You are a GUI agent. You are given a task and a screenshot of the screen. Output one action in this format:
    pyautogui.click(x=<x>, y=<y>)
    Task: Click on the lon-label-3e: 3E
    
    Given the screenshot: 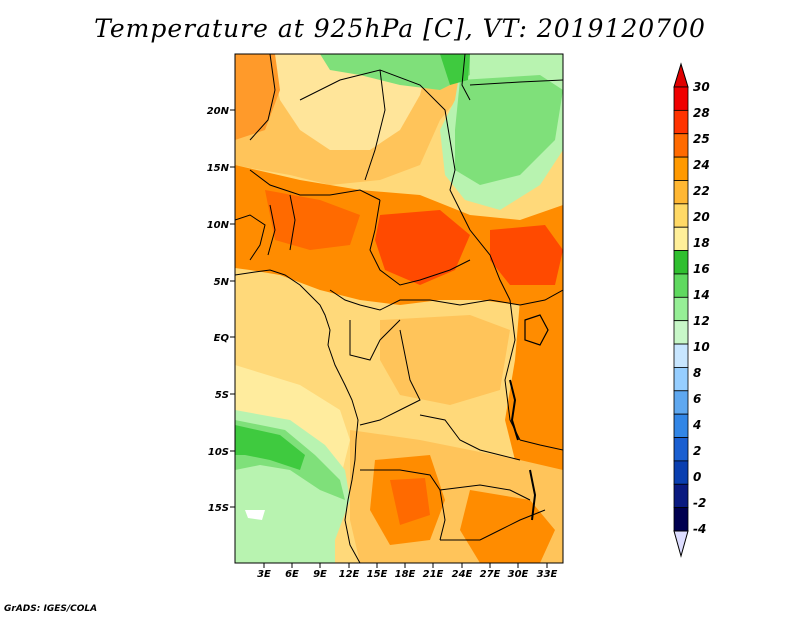 What is the action you would take?
    pyautogui.click(x=264, y=574)
    